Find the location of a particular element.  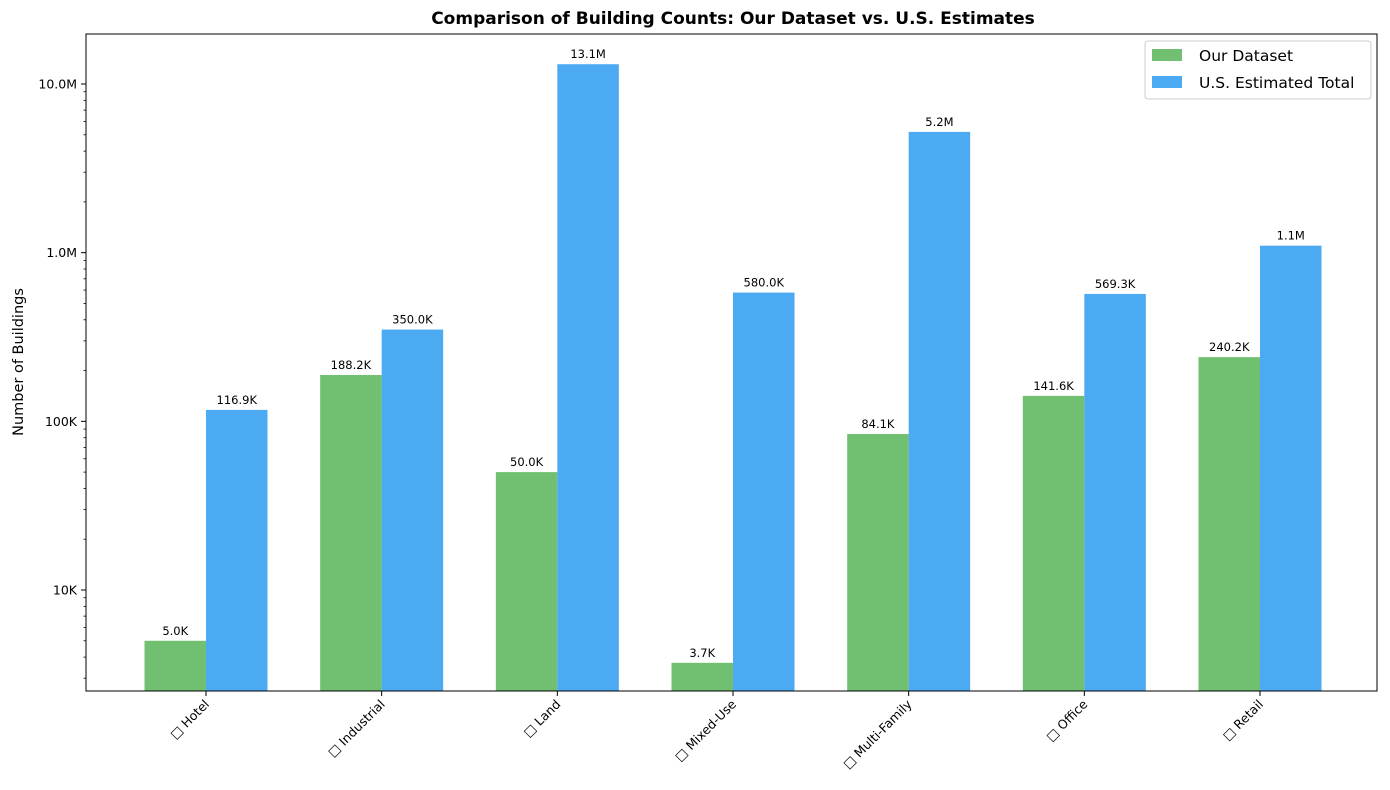

y-axis: 10K 100K 1.0M 10.0M is located at coordinates (62, 378).